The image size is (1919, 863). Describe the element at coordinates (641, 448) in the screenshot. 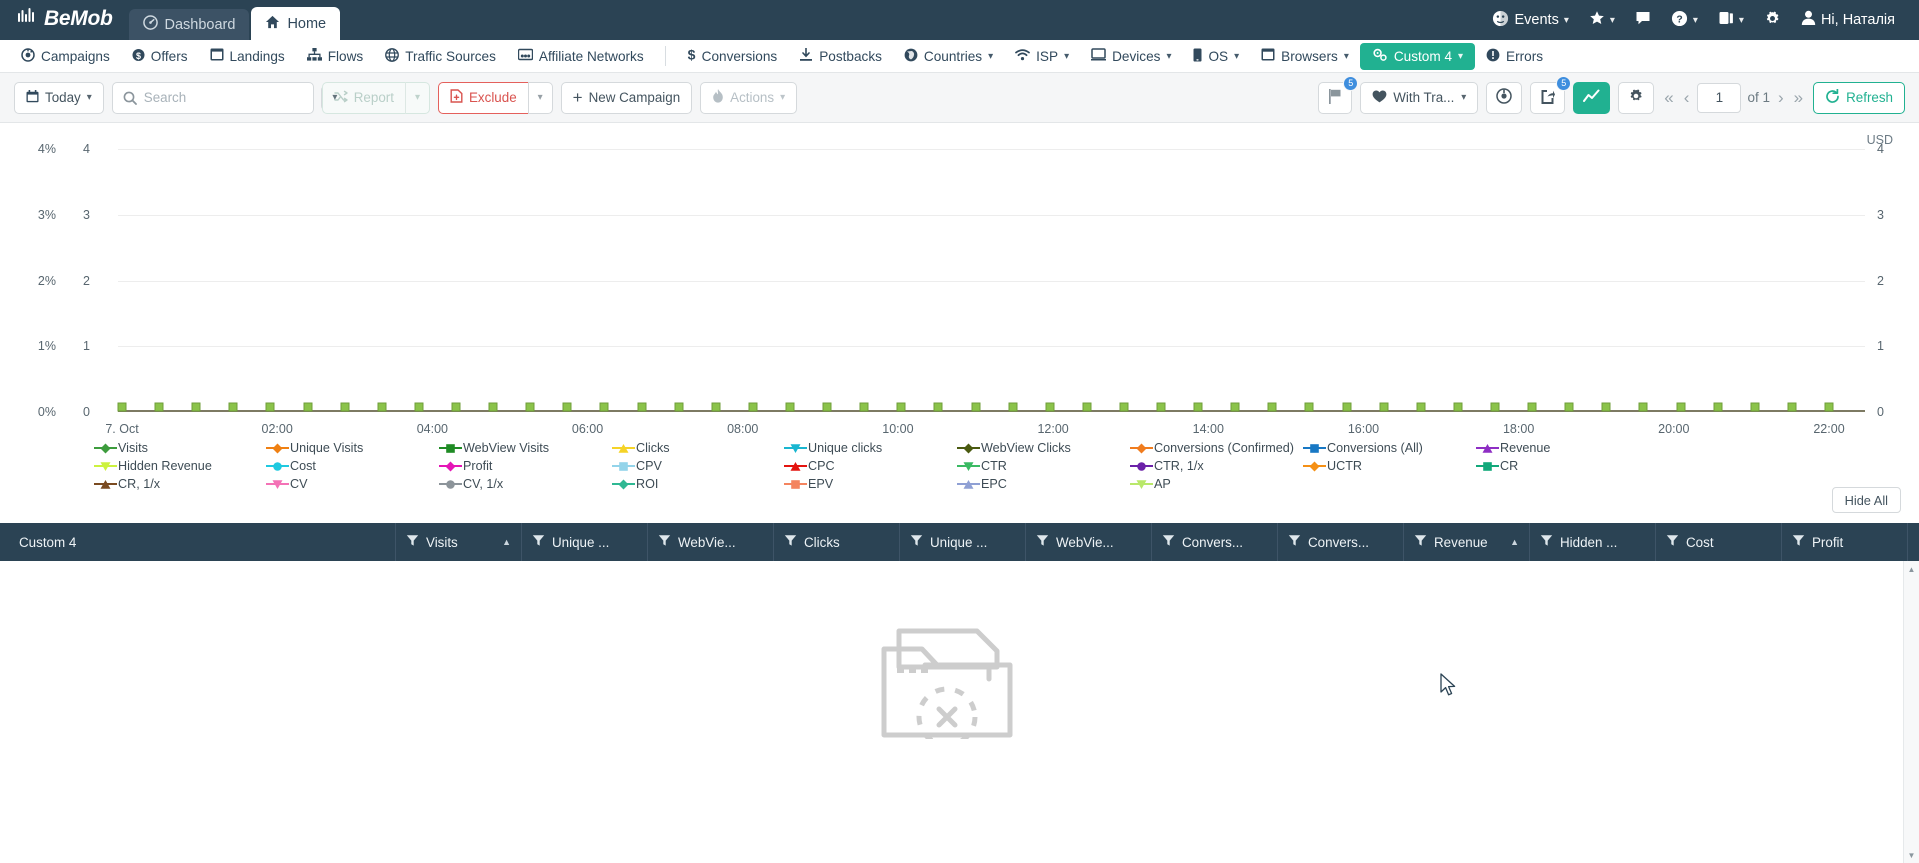

I see `legend-item: Clicks` at that location.